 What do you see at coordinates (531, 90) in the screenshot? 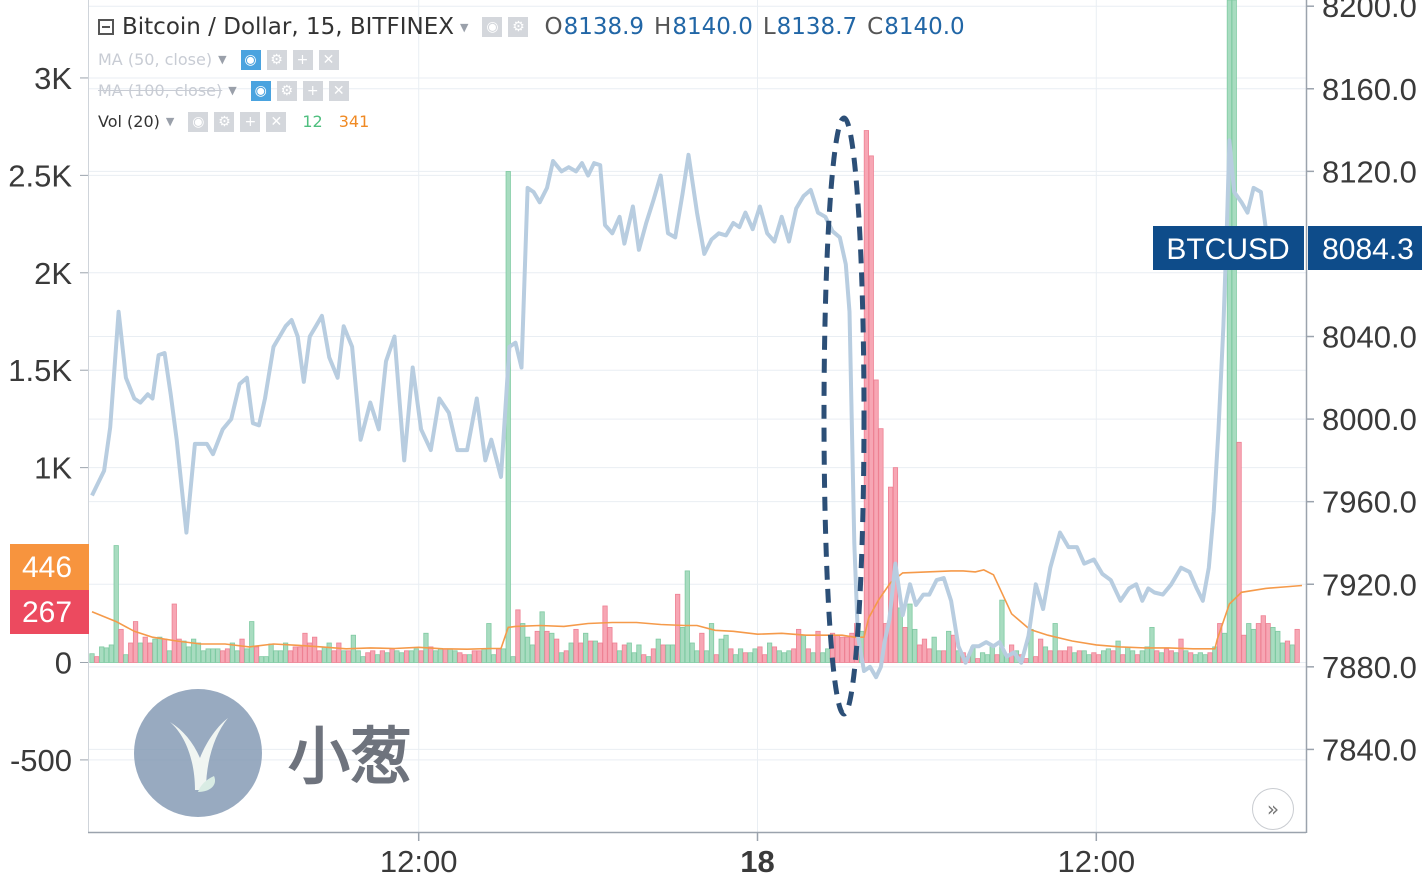
I see `ma100-legend-row: MA (100, close) ▼ ◉ ⚙ + ✕` at bounding box center [531, 90].